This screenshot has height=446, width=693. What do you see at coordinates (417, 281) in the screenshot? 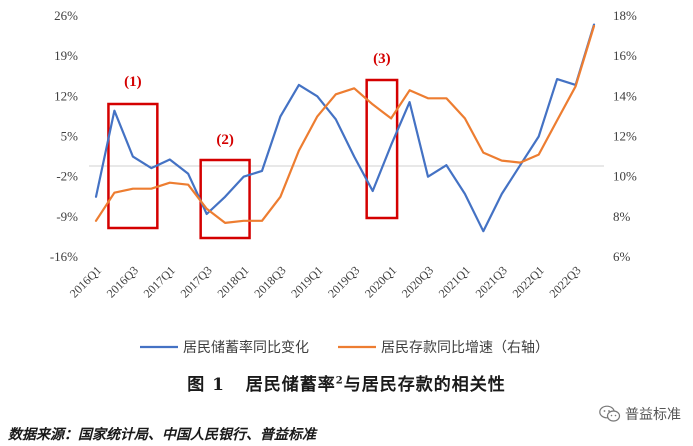
I see `x-axis-tick-label: 2020Q3` at bounding box center [417, 281].